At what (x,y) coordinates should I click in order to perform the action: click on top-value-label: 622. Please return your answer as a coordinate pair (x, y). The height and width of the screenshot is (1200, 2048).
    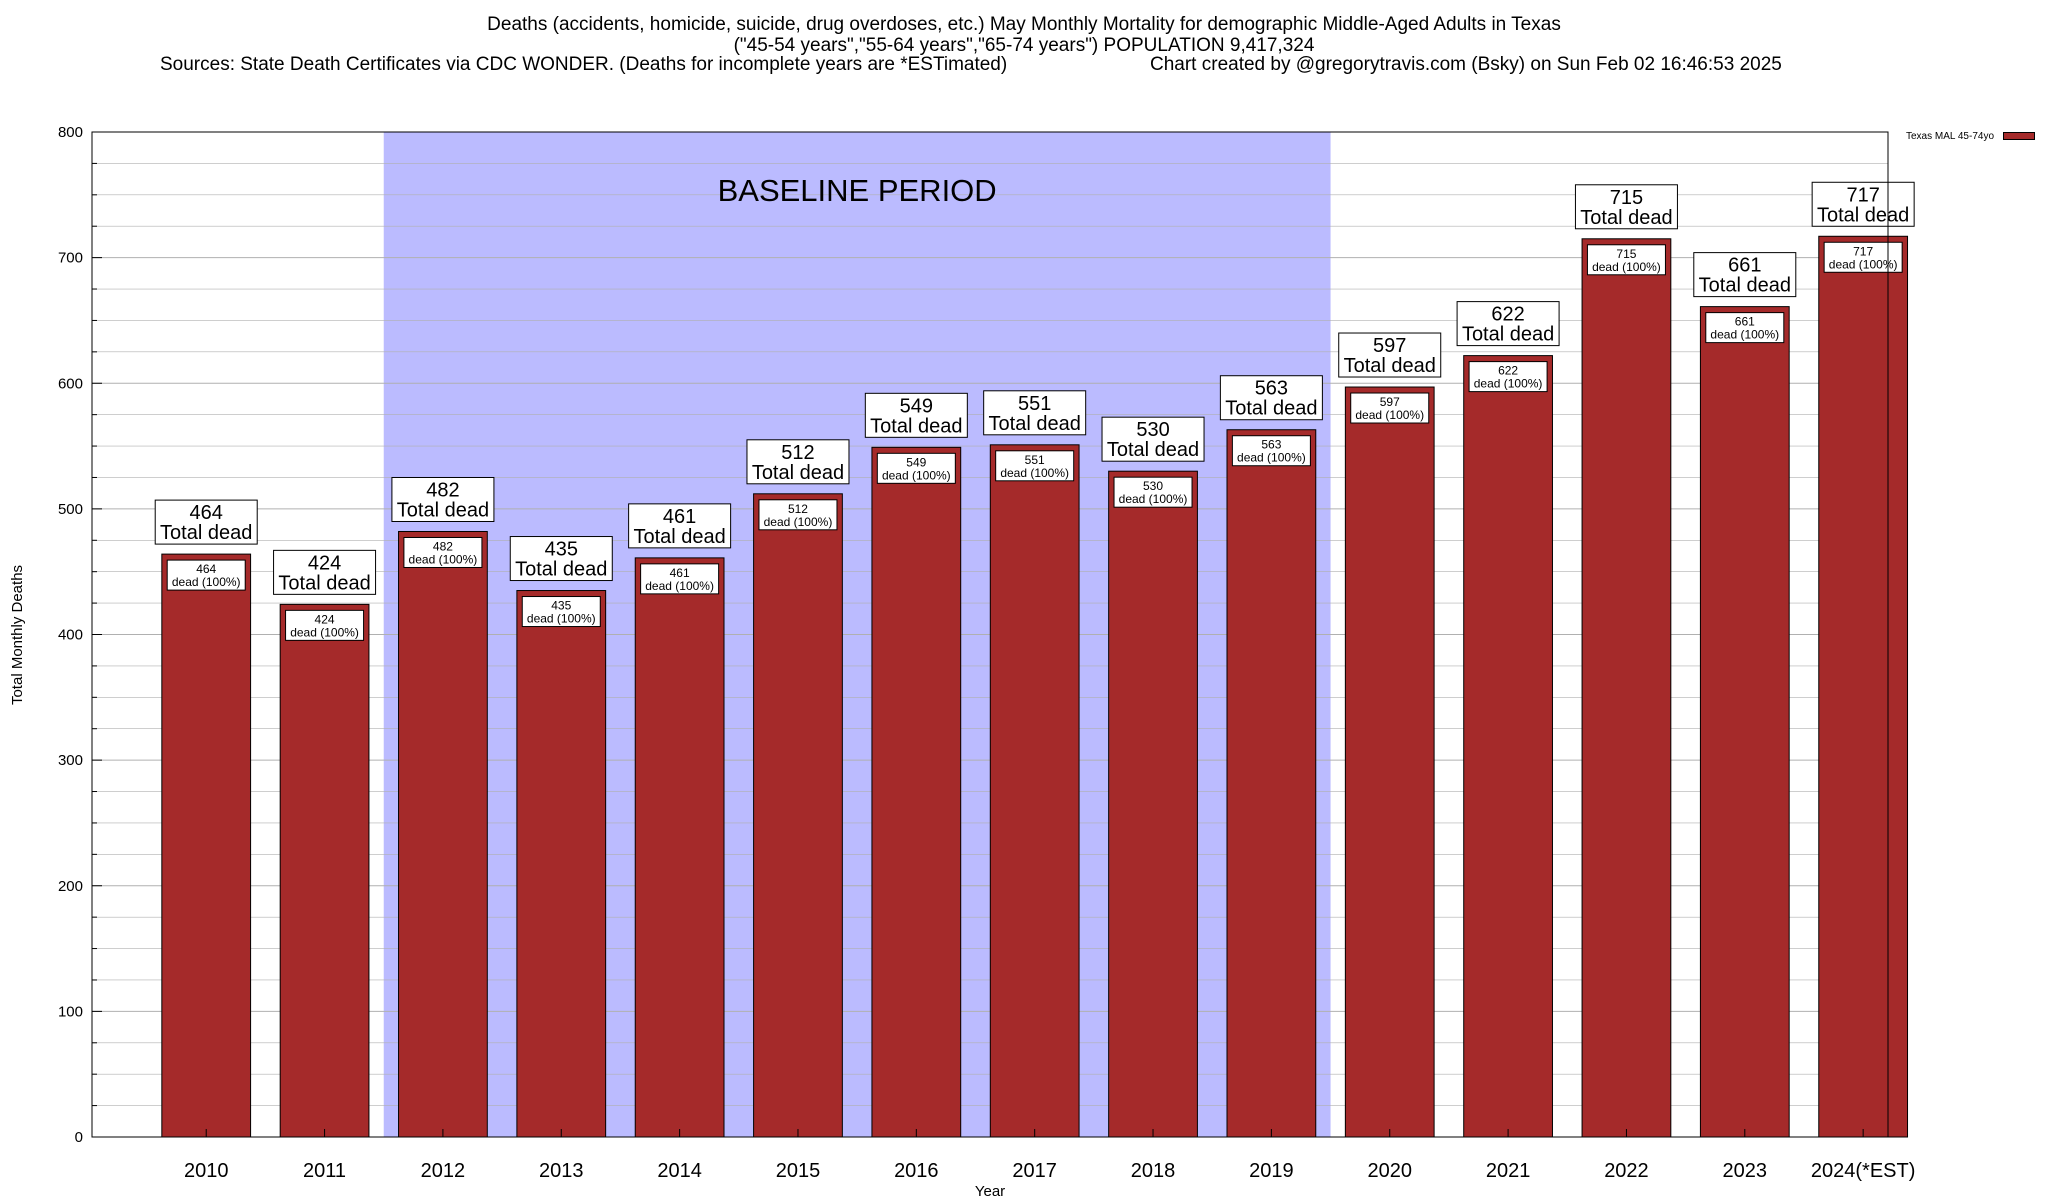
    Looking at the image, I should click on (1507, 315).